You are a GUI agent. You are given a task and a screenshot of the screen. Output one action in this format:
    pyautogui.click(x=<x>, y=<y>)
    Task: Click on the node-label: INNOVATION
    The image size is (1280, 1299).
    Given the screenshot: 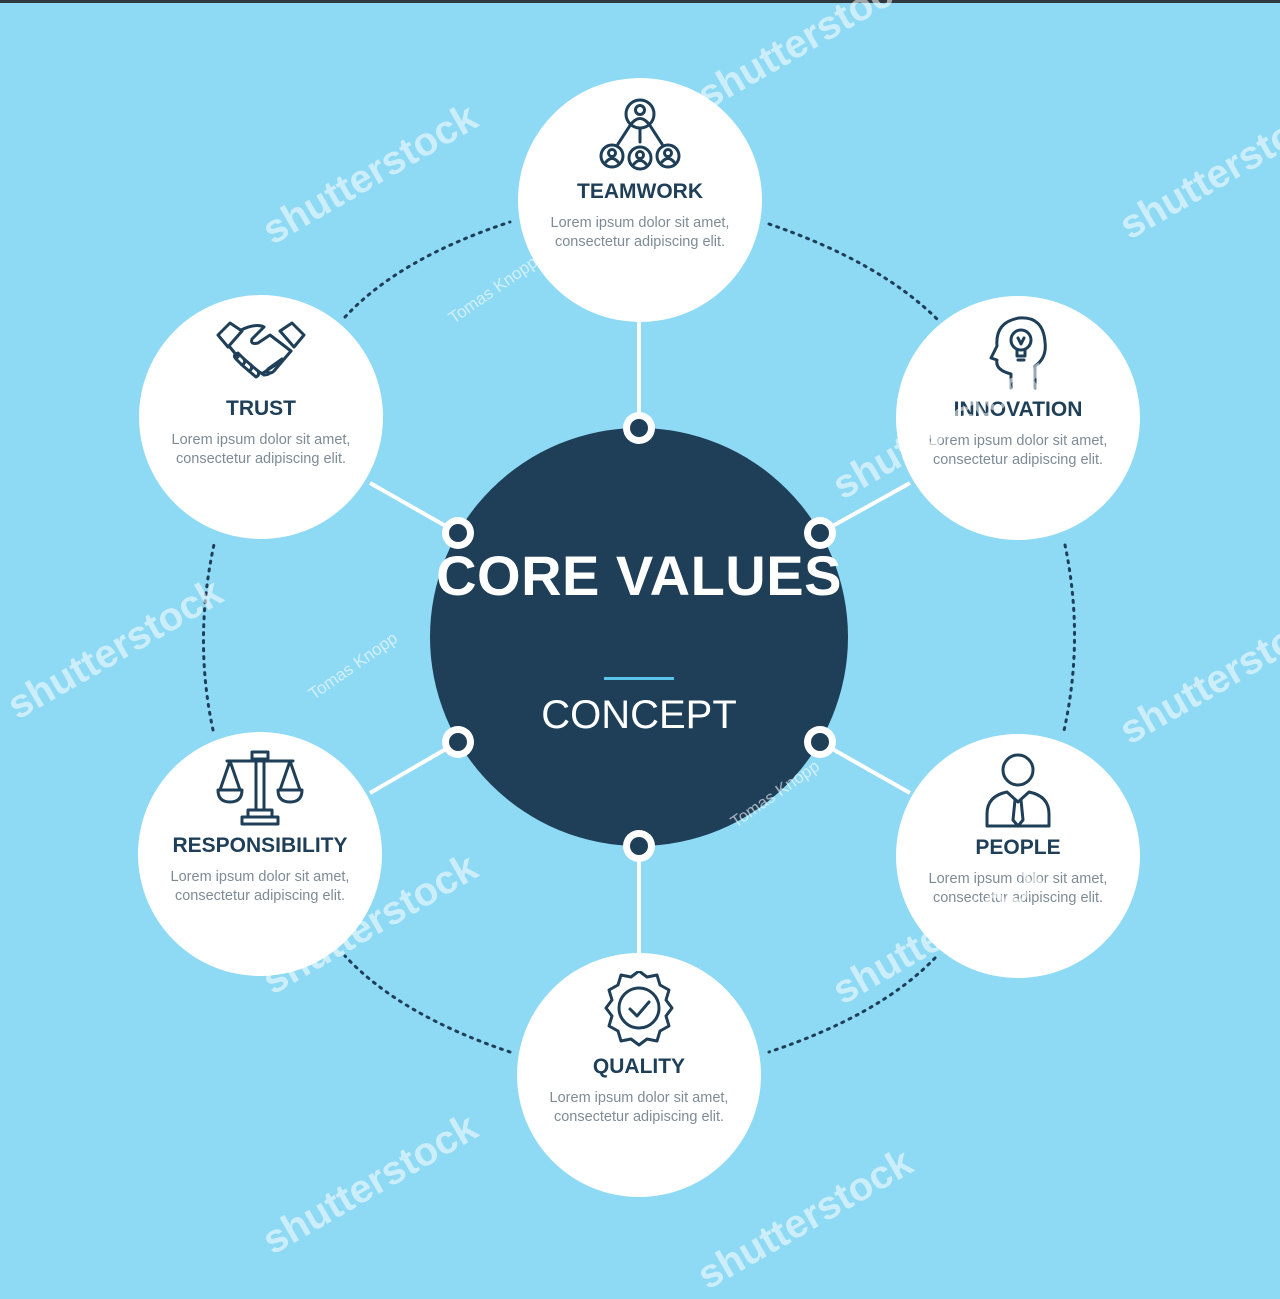 What is the action you would take?
    pyautogui.click(x=1018, y=409)
    